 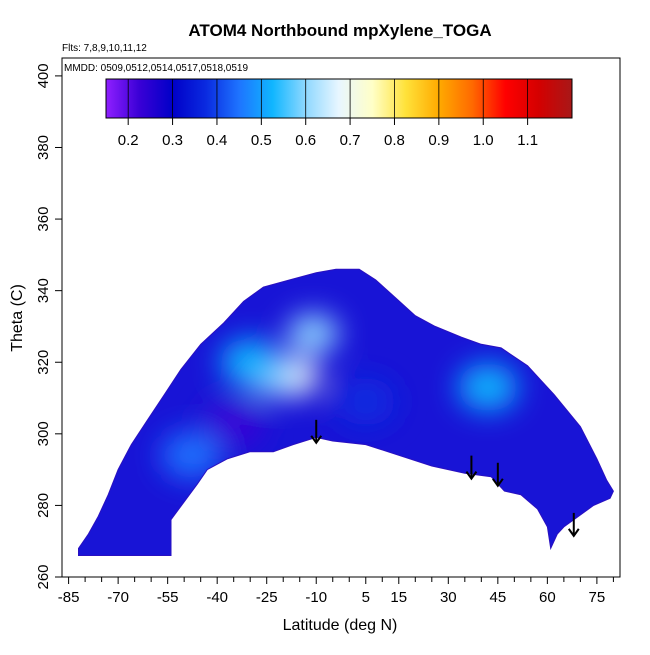 I want to click on x-tick-label: -10, so click(x=316, y=597).